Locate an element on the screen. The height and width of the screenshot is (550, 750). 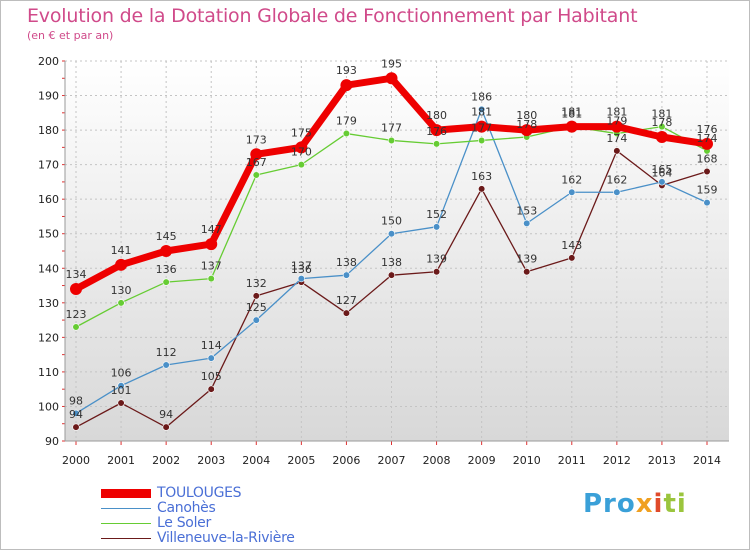
legend-label: Villeneuve-la-Rivière is located at coordinates (226, 538).